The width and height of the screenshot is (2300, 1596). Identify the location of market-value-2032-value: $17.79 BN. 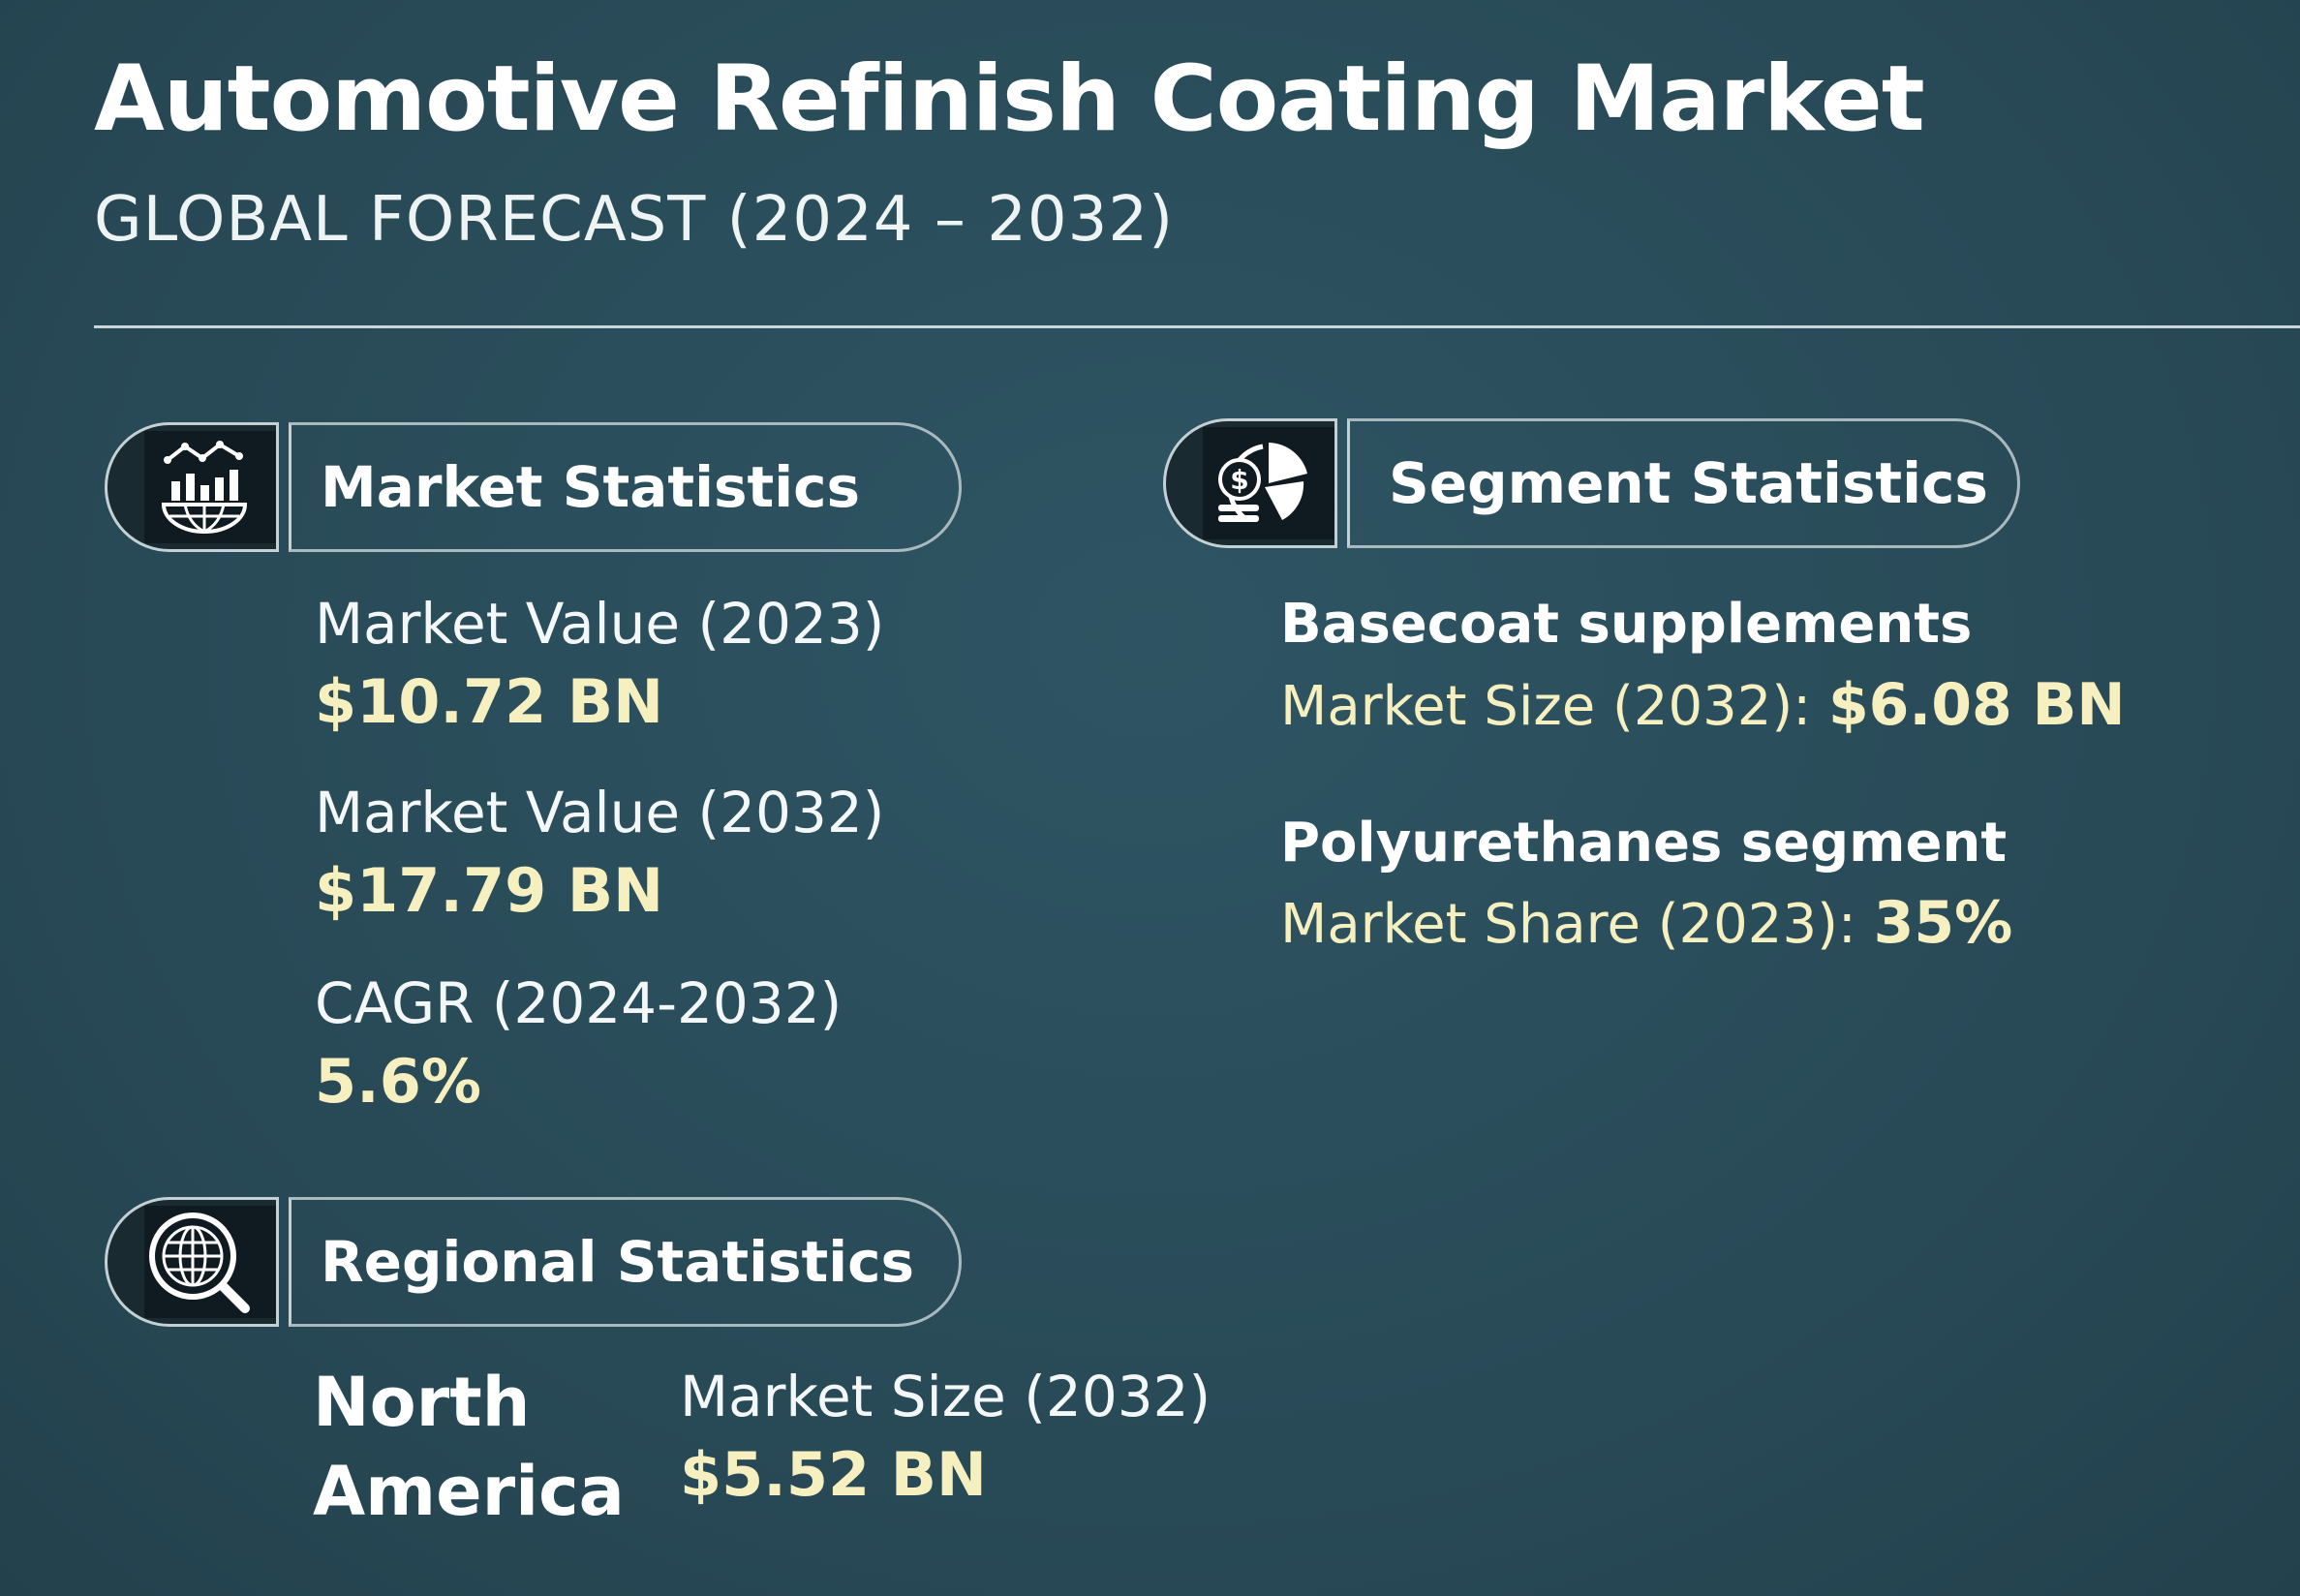
(489, 890).